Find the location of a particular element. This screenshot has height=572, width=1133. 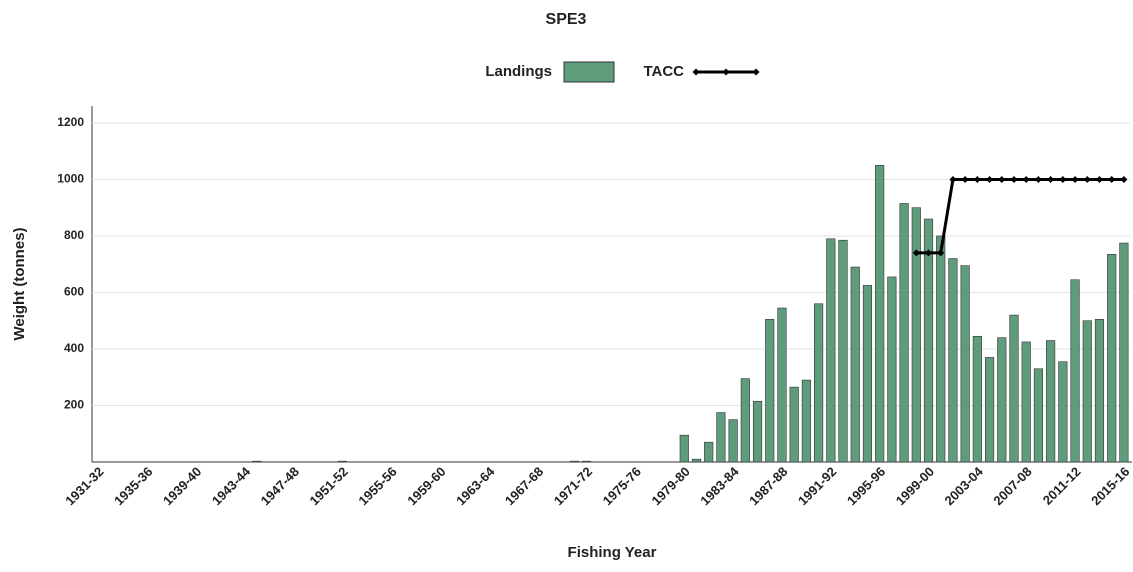

x-tick-label: 1995-96 is located at coordinates (866, 486).